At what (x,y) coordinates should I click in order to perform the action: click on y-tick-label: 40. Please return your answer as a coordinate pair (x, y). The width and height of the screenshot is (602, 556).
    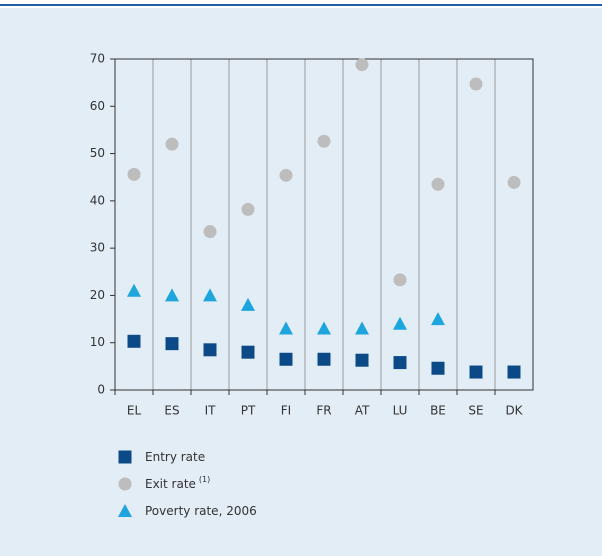
    Looking at the image, I should click on (97, 200).